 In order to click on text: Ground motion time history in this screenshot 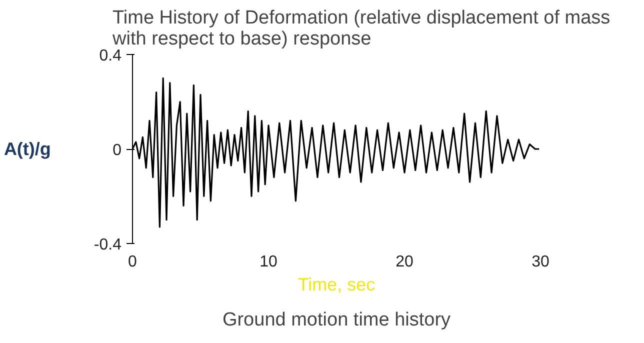, I will do `click(337, 320)`.